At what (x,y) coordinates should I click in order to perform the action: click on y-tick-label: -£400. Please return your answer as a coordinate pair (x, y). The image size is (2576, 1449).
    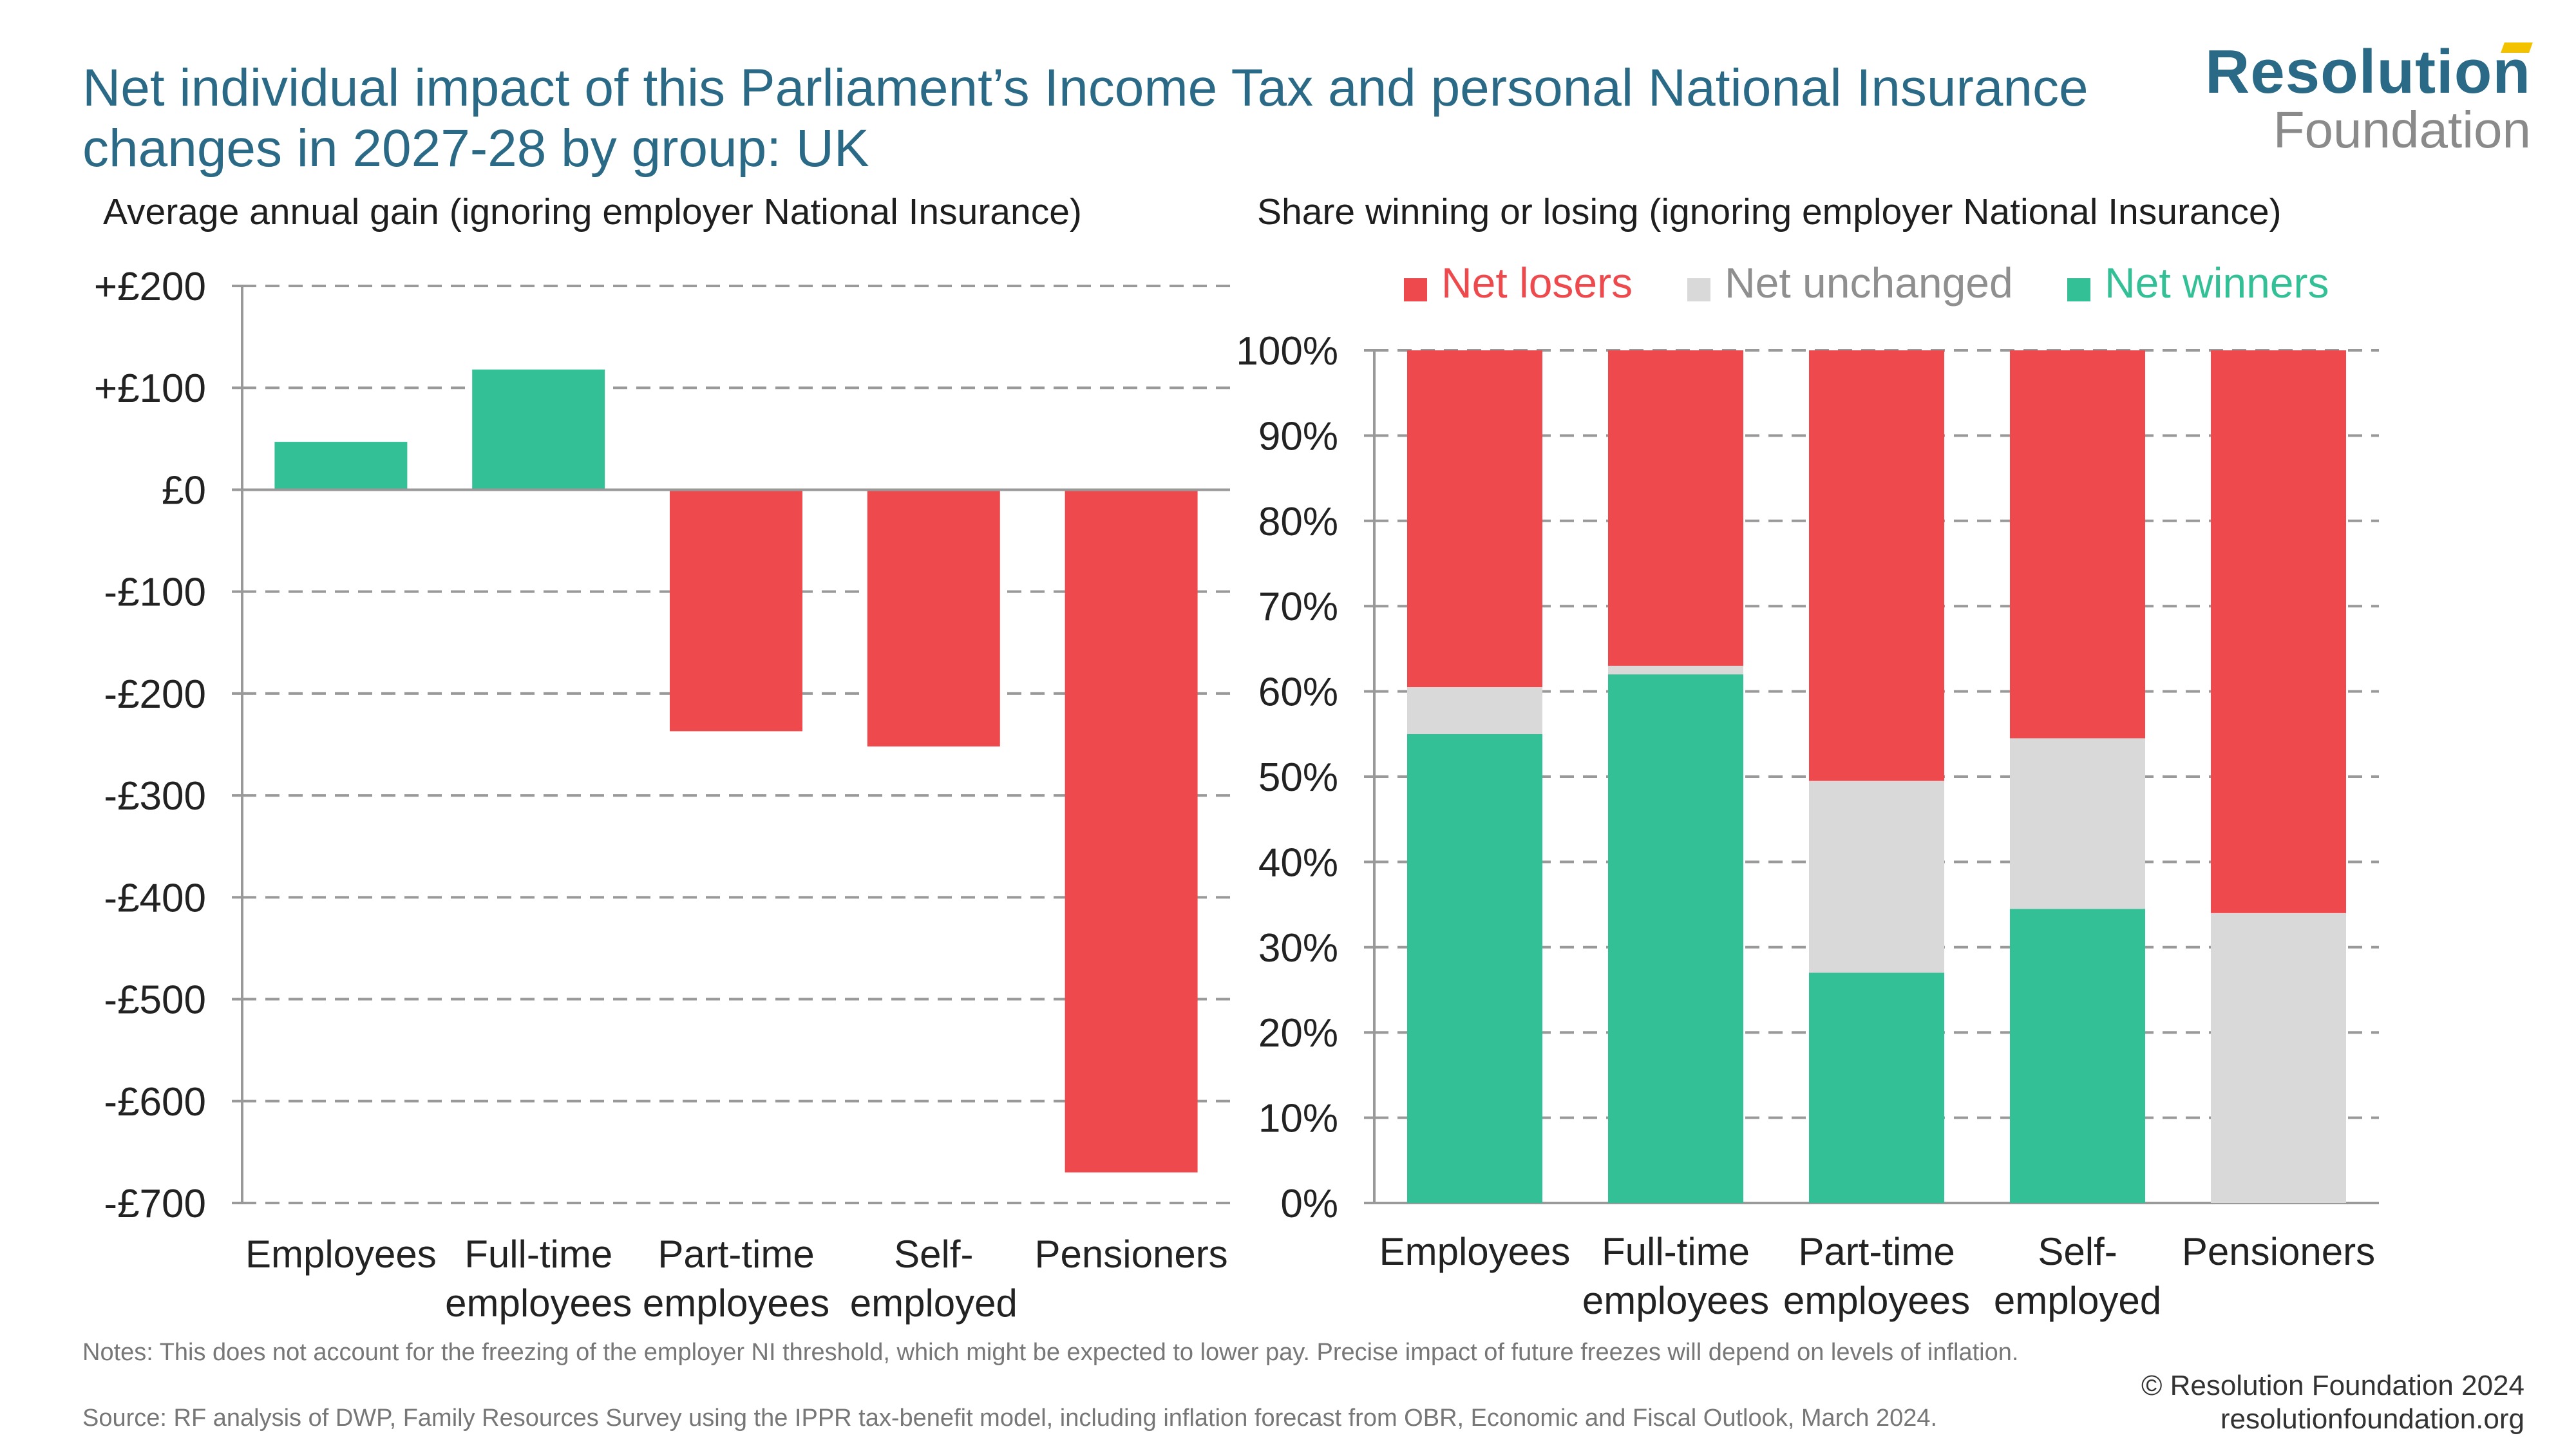
    Looking at the image, I should click on (155, 898).